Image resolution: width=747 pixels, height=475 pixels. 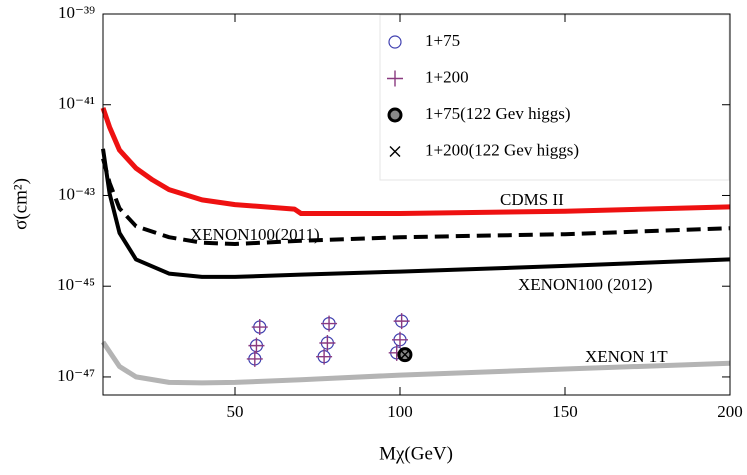 What do you see at coordinates (76, 12) in the screenshot?
I see `y-tick-label: 10⁻³⁹` at bounding box center [76, 12].